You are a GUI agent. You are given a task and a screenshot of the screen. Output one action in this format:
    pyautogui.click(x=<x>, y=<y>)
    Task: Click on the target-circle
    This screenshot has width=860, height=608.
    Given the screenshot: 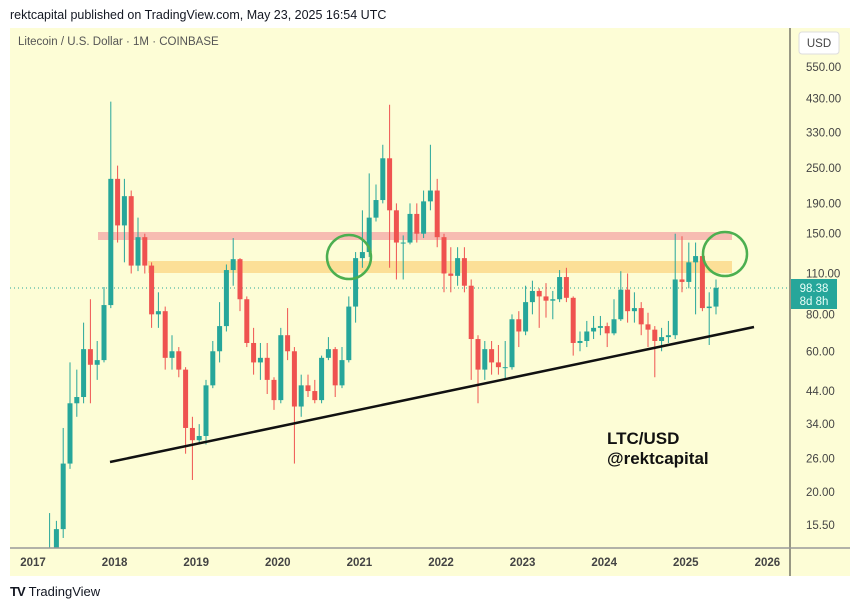 What is the action you would take?
    pyautogui.click(x=725, y=254)
    